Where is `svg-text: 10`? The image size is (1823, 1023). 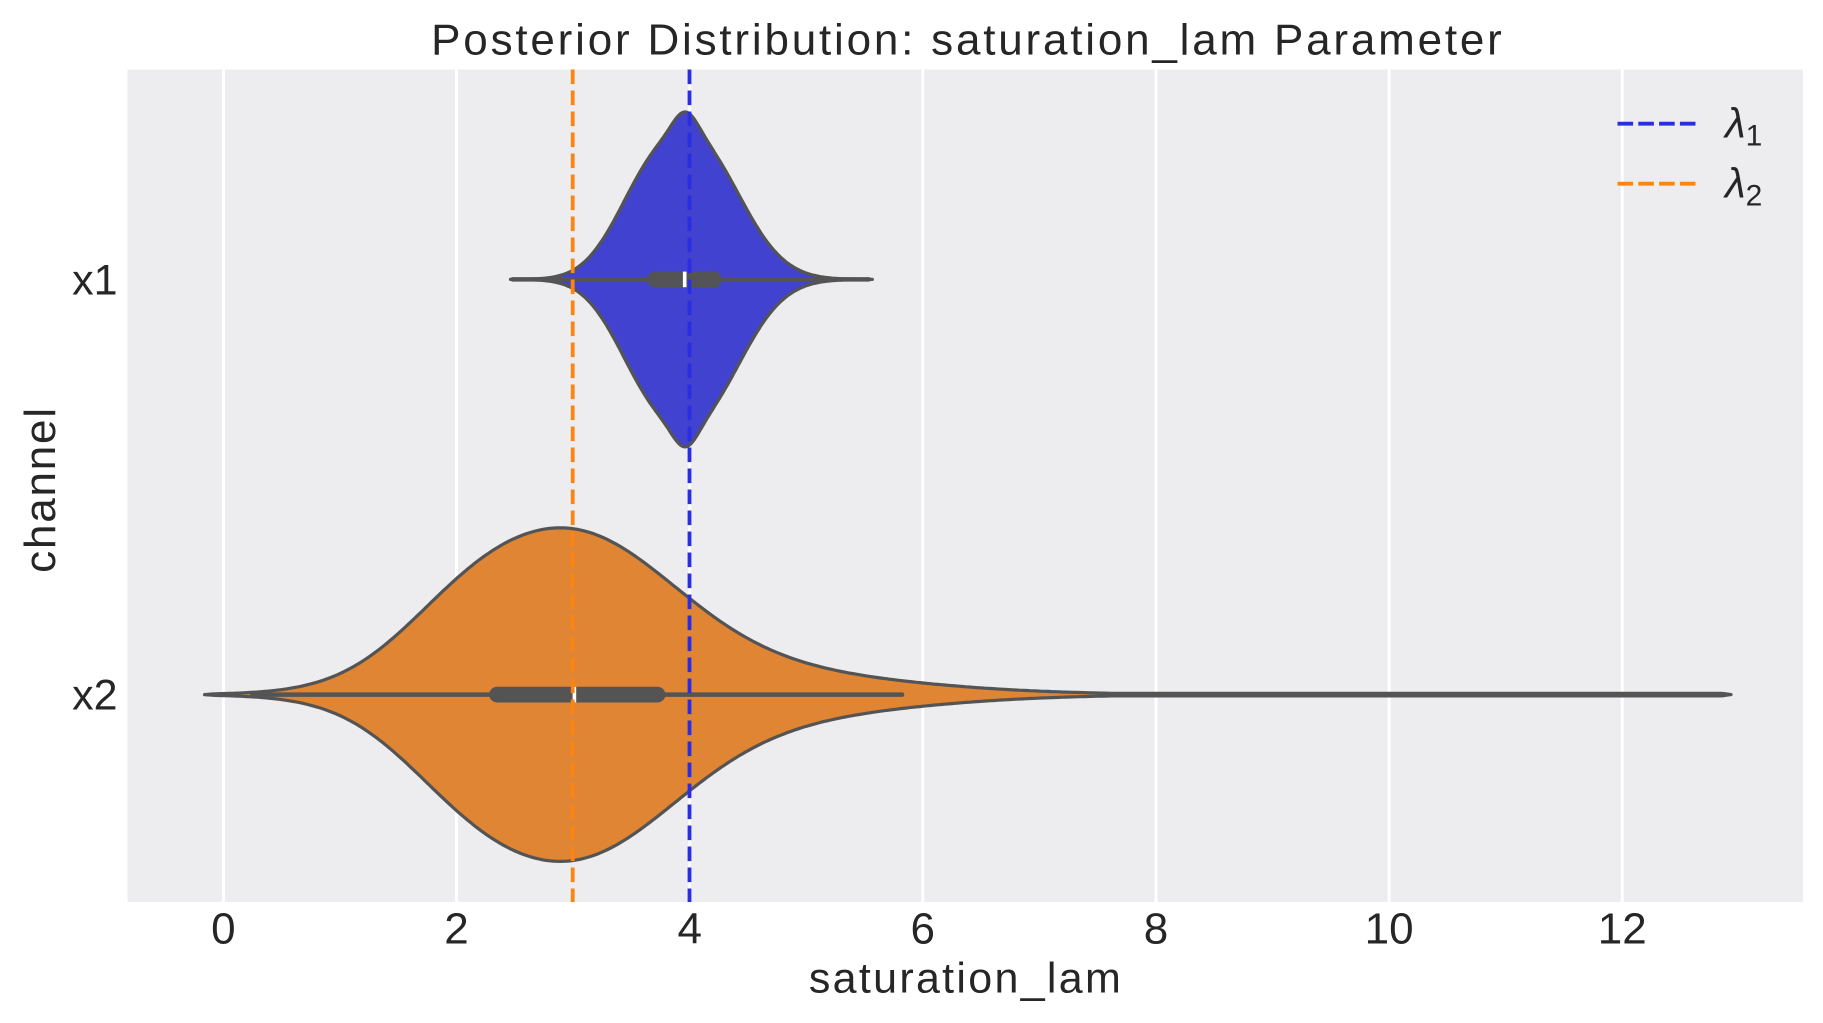
svg-text: 10 is located at coordinates (1389, 929).